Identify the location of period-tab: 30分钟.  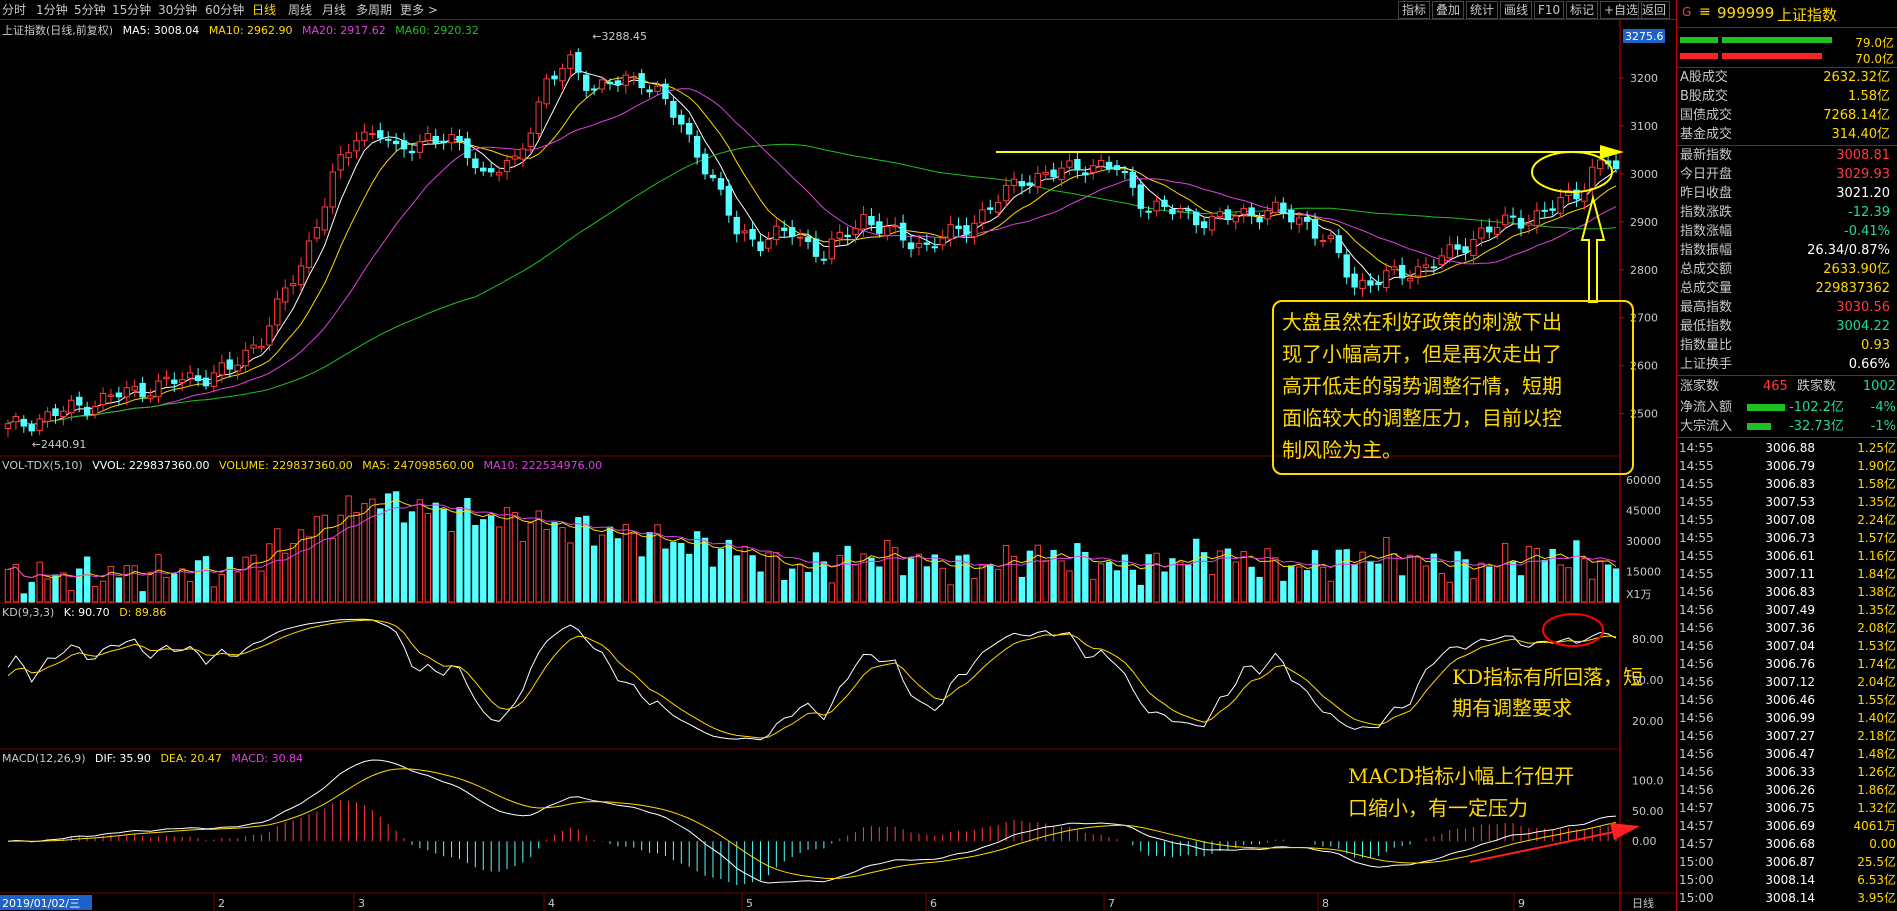
(178, 10).